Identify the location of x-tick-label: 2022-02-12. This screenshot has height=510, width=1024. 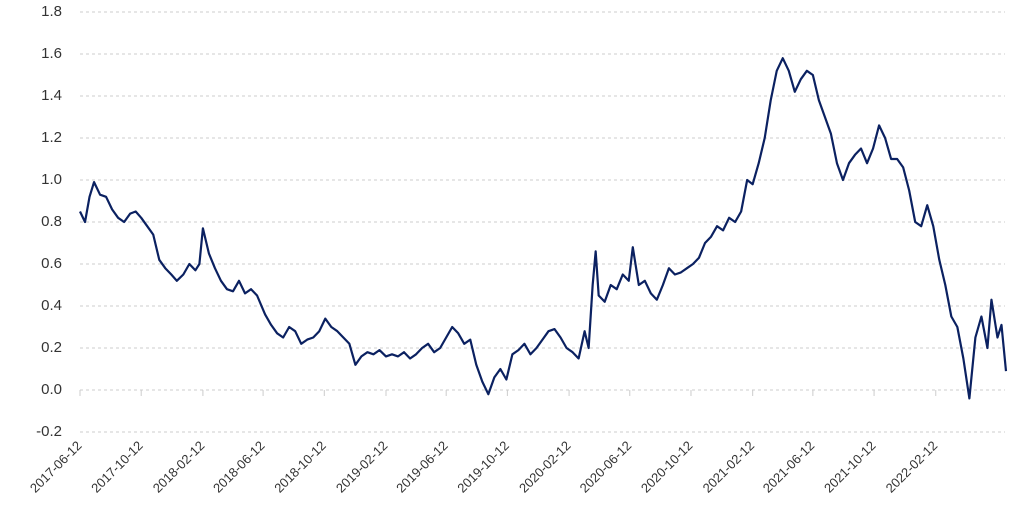
(912, 467).